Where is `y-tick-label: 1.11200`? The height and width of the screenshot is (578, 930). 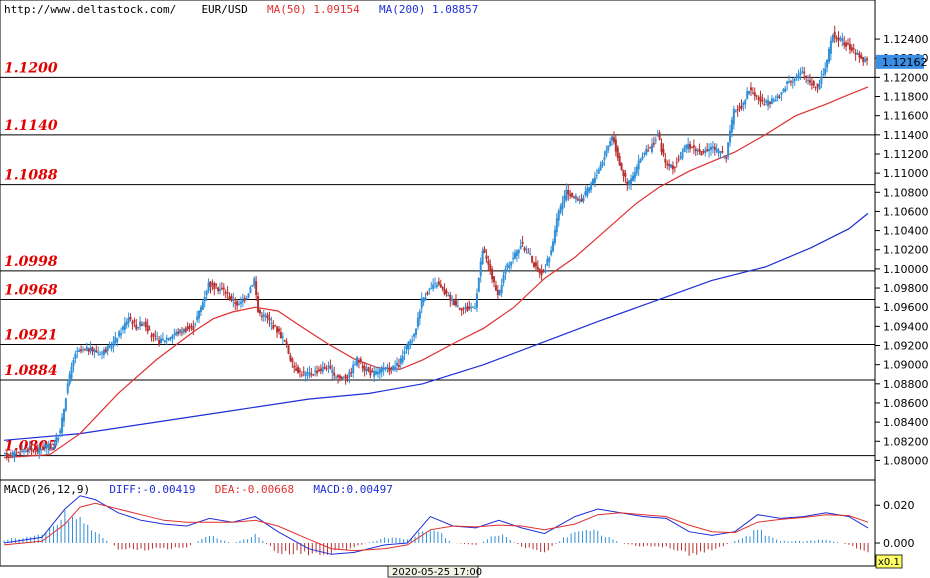 y-tick-label: 1.11200 is located at coordinates (906, 154).